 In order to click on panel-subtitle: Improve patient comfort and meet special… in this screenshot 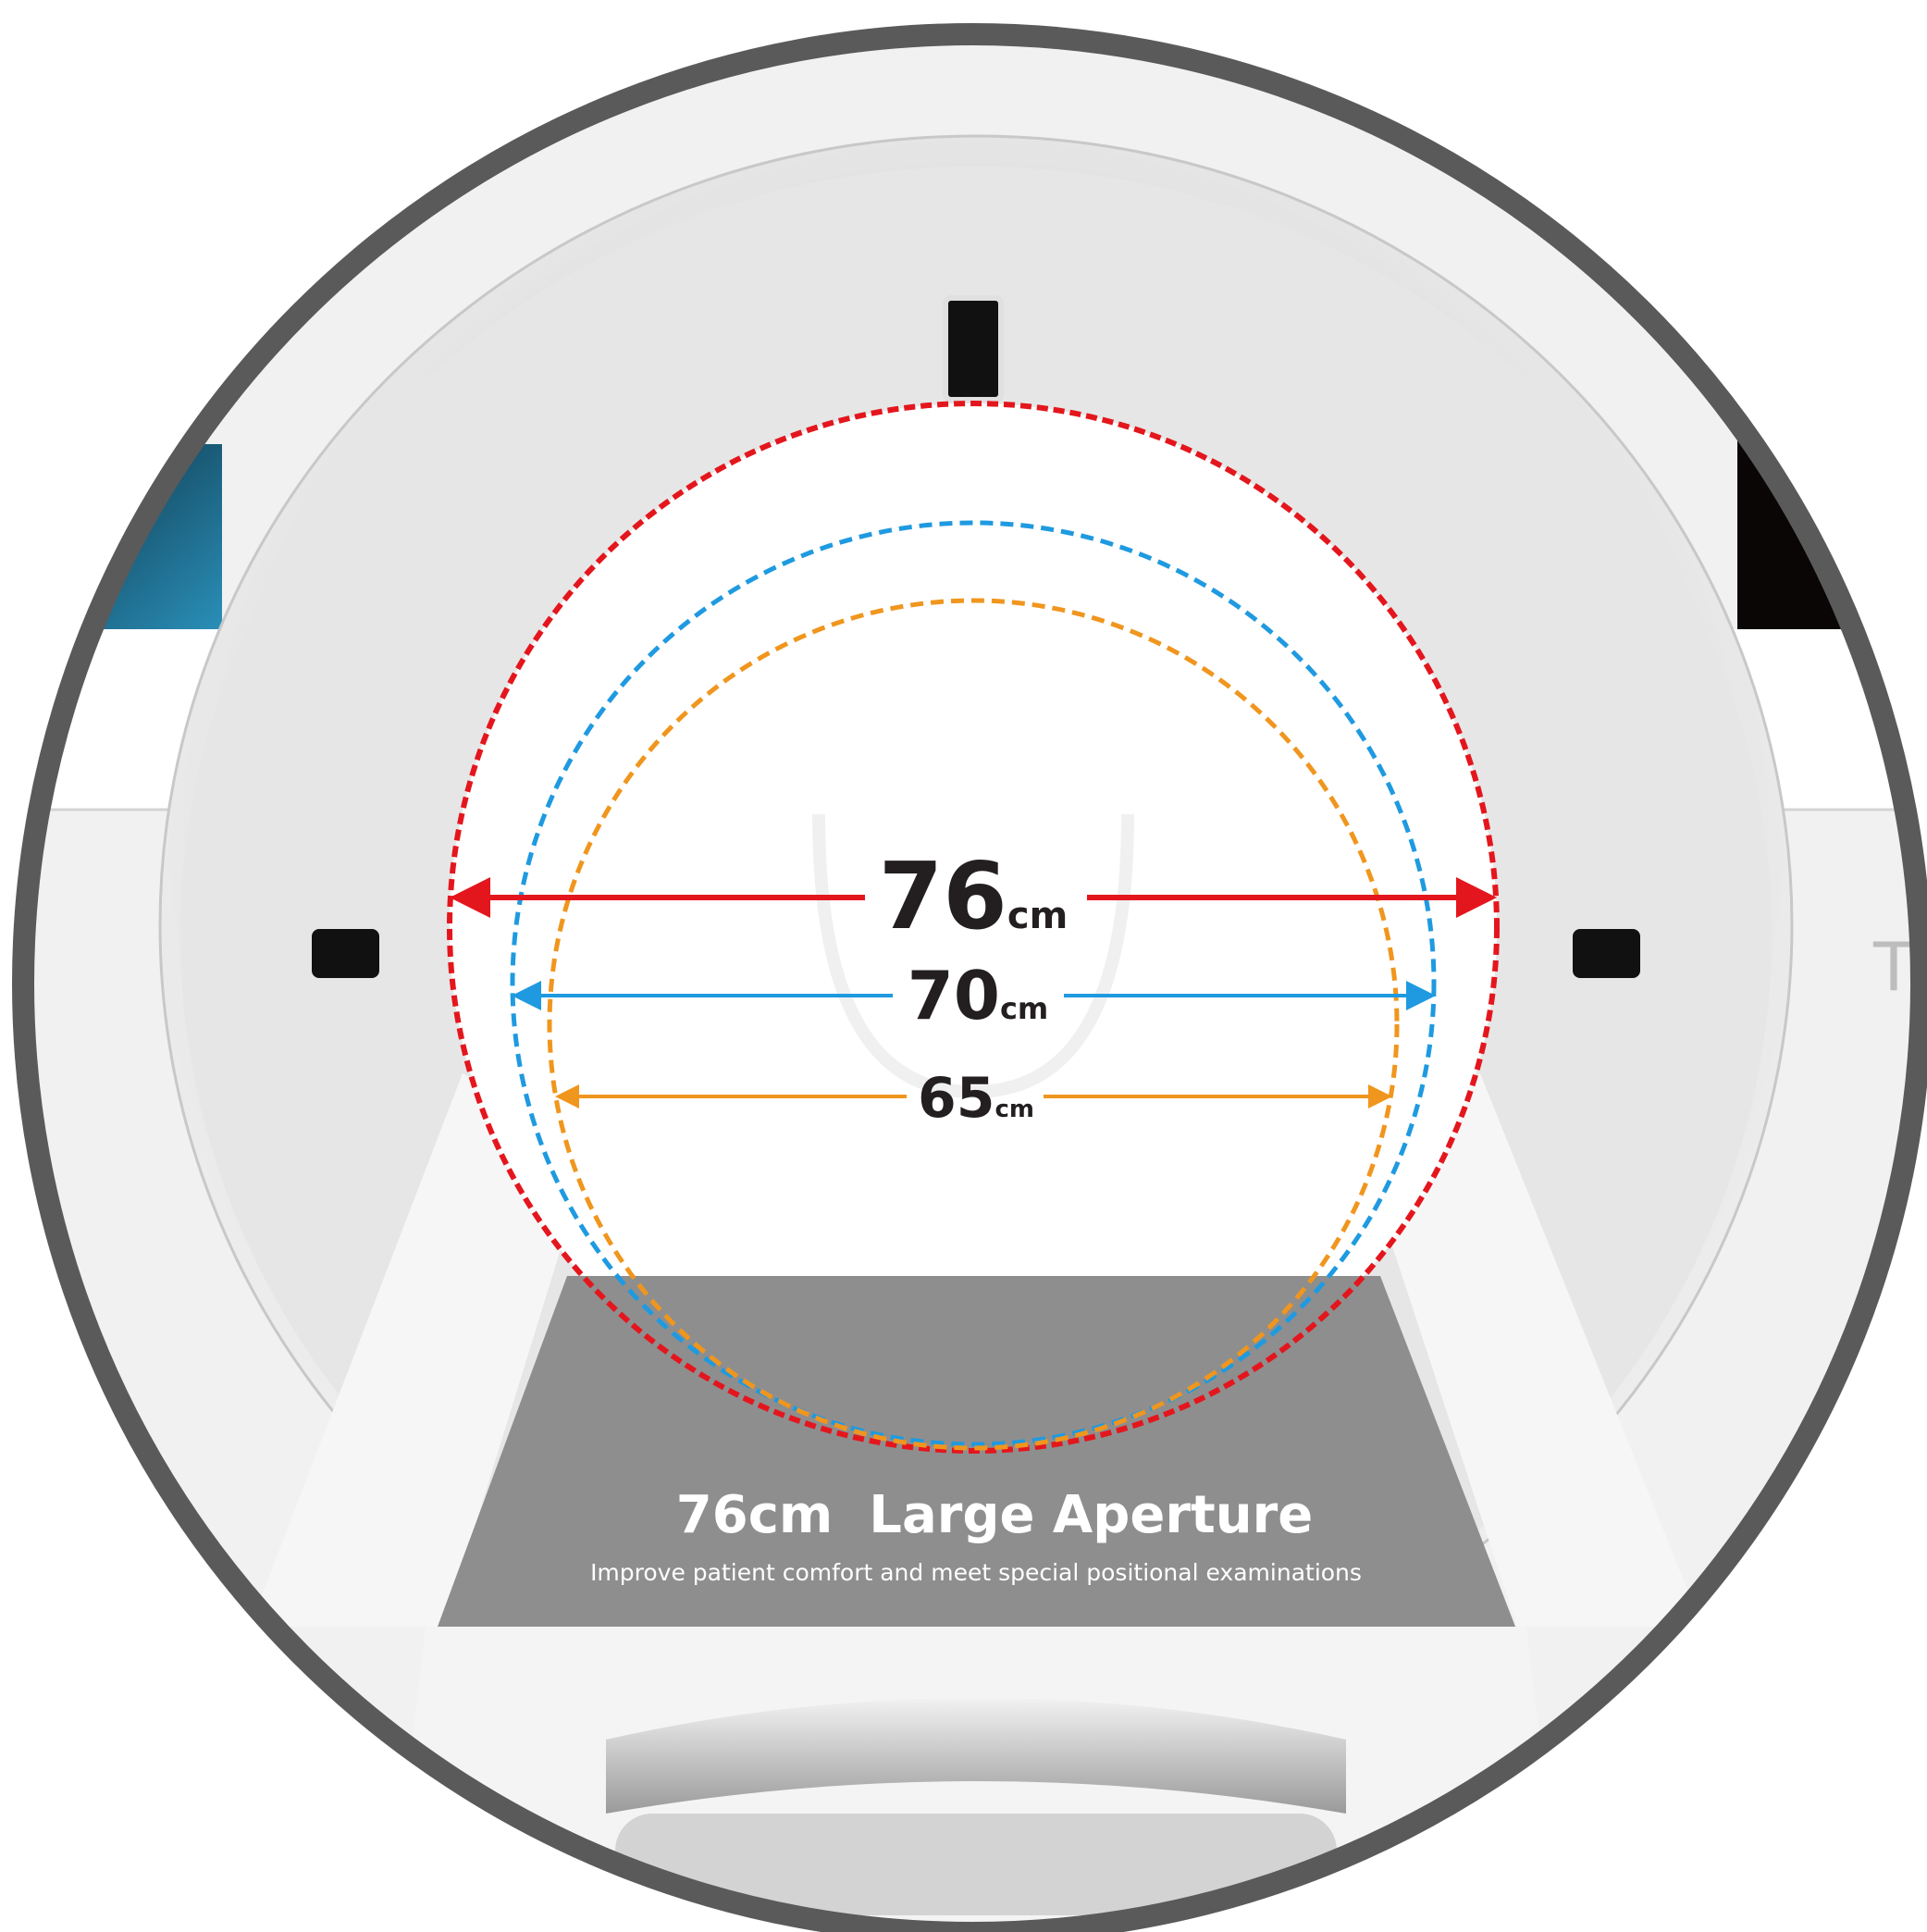, I will do `click(976, 1573)`.